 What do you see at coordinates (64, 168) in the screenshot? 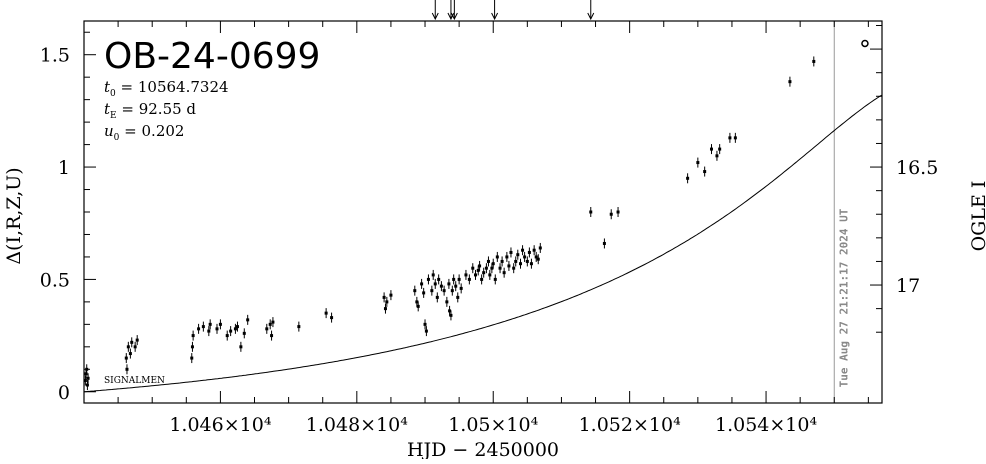
I see `y-tick-label: 1` at bounding box center [64, 168].